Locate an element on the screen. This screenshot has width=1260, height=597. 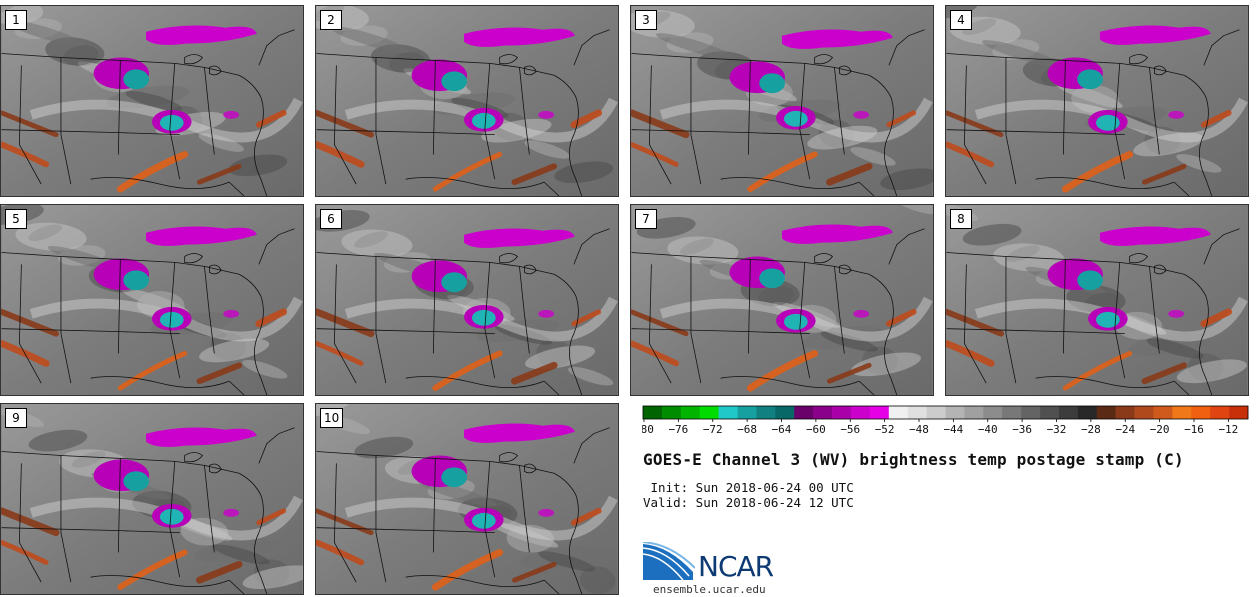
init-time: Init: Sun 2018-06-24 00 UTC is located at coordinates (748, 487).